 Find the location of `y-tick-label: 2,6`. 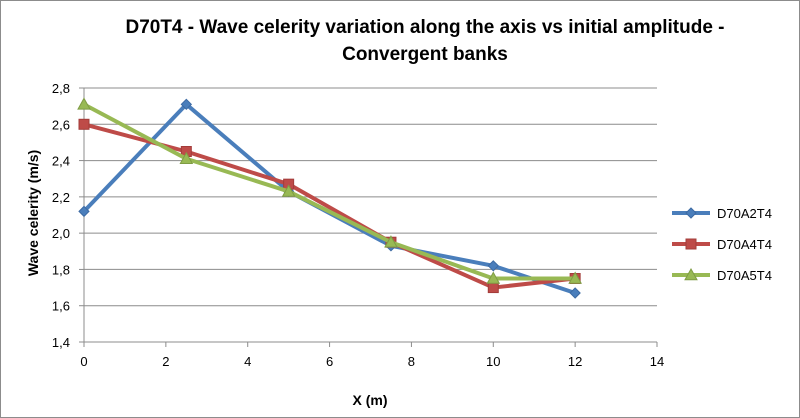

y-tick-label: 2,6 is located at coordinates (61, 124).